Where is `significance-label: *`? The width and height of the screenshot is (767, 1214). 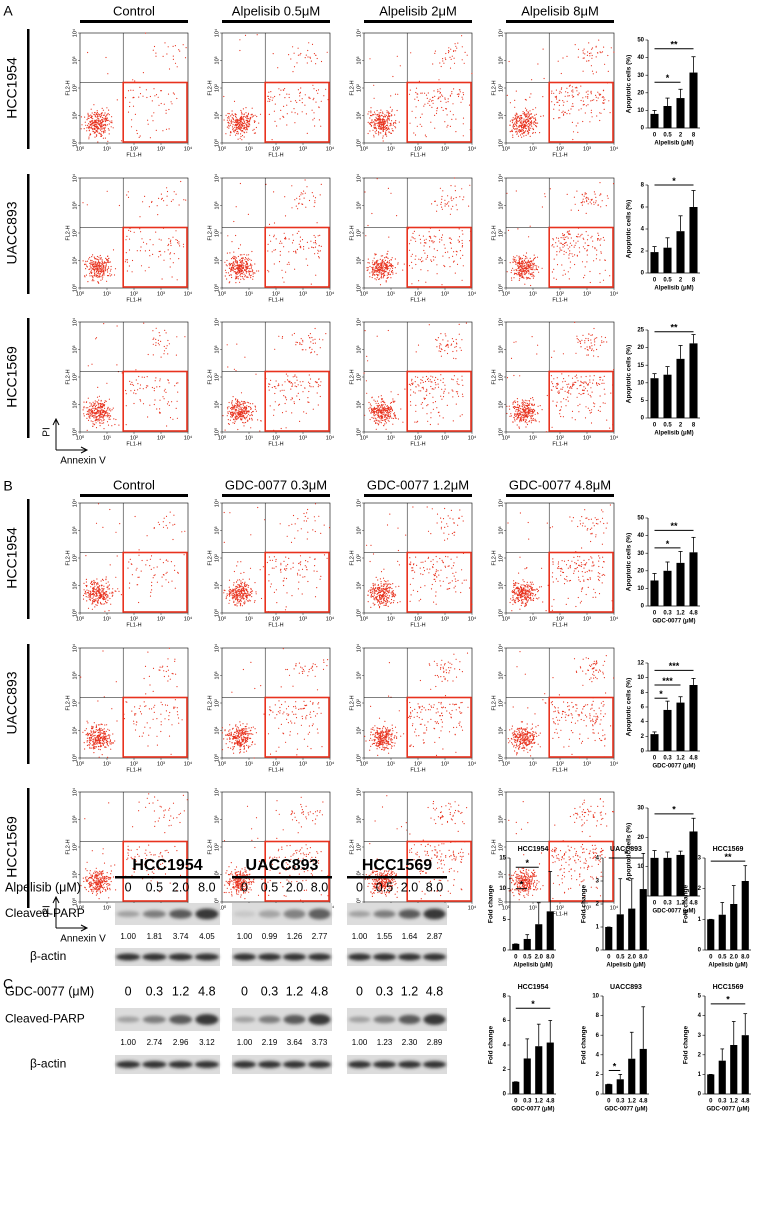
significance-label: * is located at coordinates (668, 78).